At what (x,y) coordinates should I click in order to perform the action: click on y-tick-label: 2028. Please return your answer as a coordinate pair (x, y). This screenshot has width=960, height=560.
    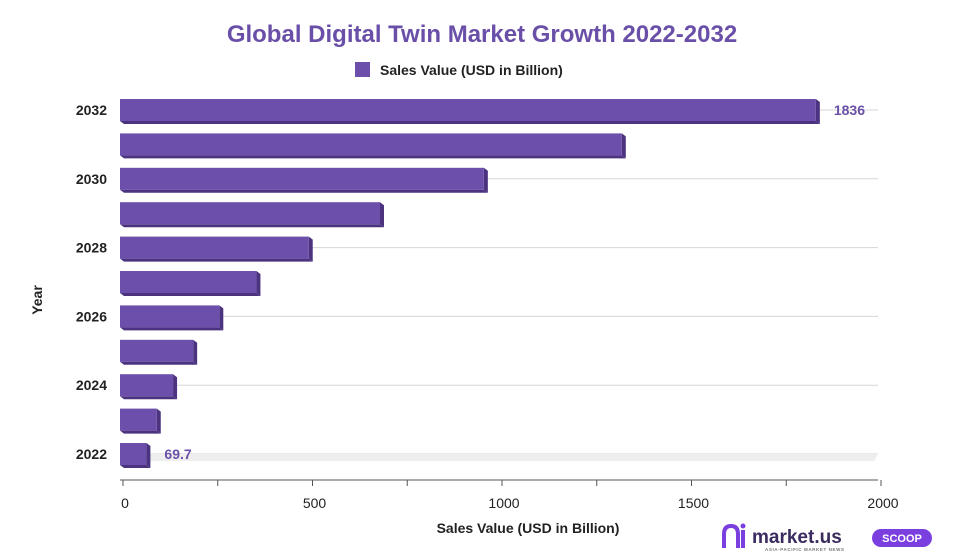
    Looking at the image, I should click on (91, 248).